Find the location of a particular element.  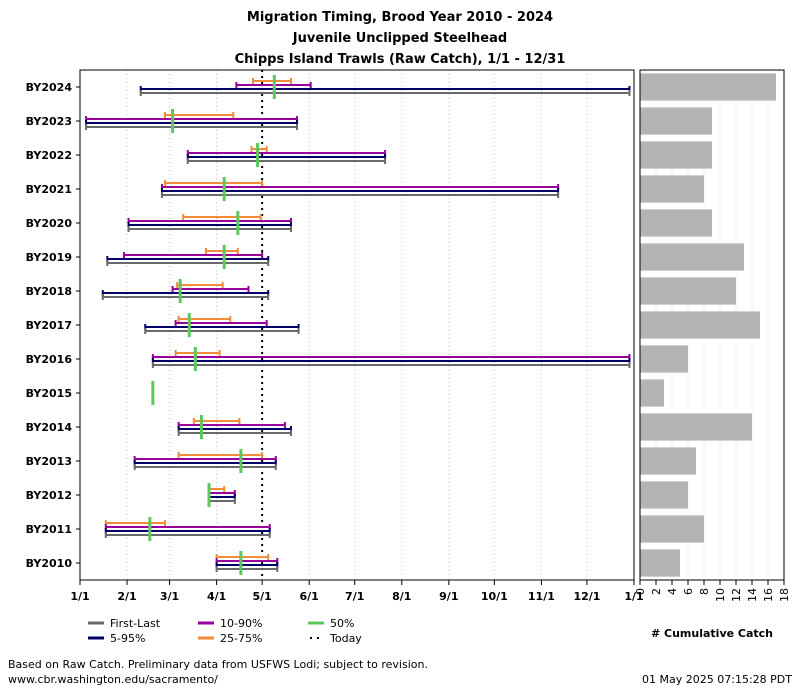

y-tick-label: BY2015 is located at coordinates (49, 393).